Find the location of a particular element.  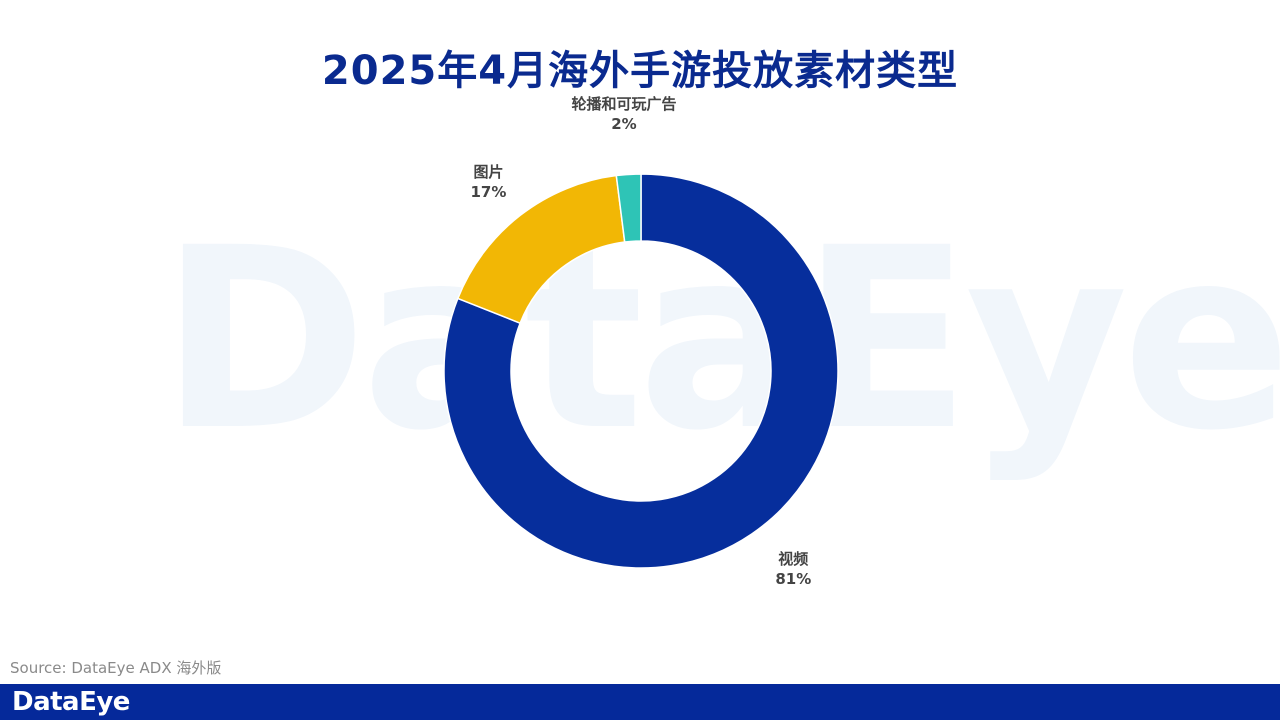

slice-label-2: 轮播和可玩广告 2% is located at coordinates (623, 114).